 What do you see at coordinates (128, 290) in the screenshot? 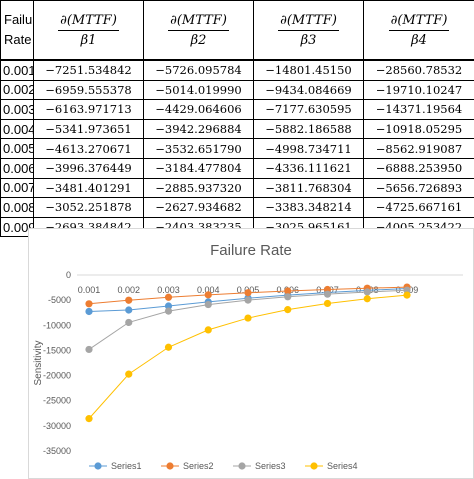
I see `x-tick-label: 0.002` at bounding box center [128, 290].